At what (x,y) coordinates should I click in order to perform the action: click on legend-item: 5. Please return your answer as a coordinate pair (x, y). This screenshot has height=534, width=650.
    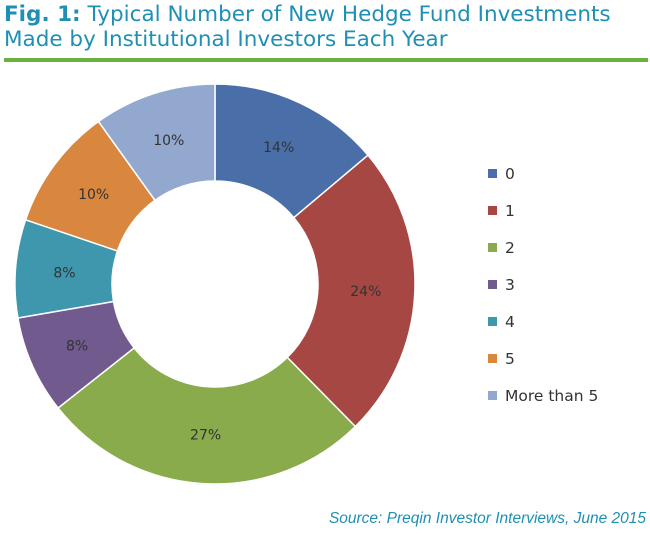
    Looking at the image, I should click on (568, 358).